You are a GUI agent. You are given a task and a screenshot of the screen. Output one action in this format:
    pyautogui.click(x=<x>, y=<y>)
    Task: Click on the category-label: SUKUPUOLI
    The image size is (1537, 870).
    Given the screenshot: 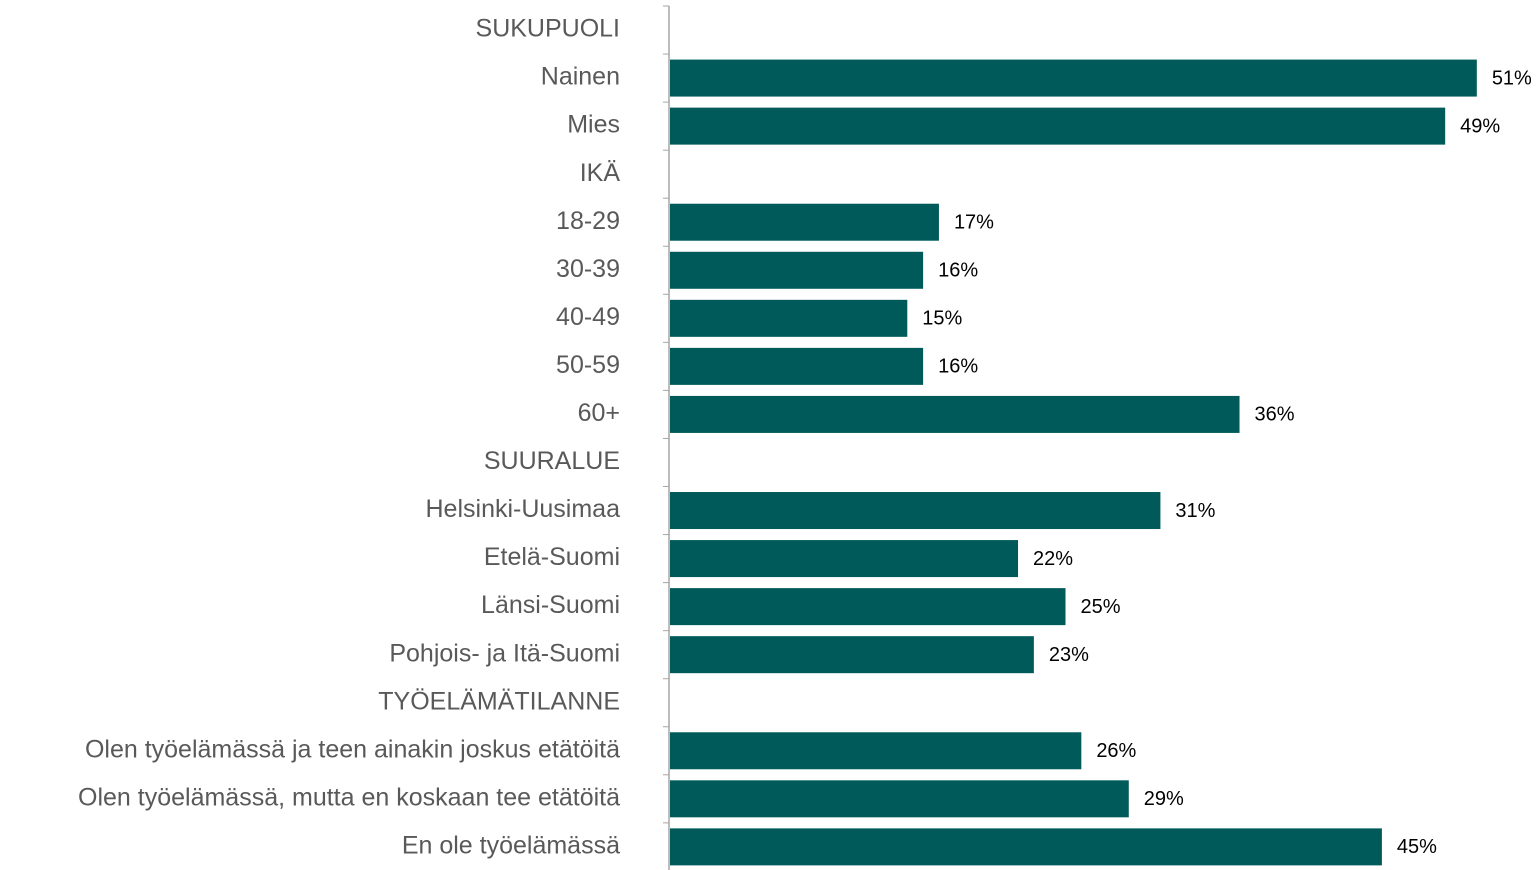 What is the action you would take?
    pyautogui.click(x=548, y=29)
    